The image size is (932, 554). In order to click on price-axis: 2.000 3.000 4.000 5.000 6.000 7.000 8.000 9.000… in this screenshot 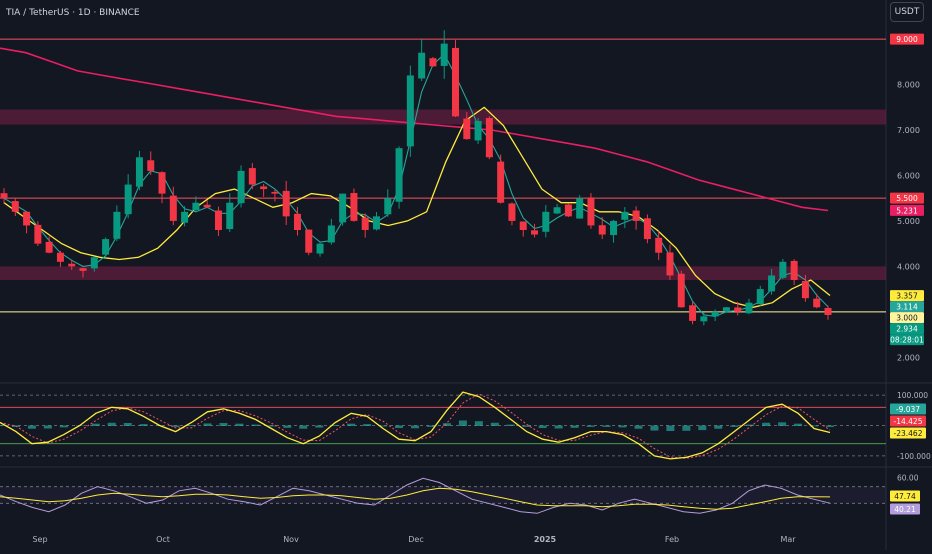, I will do `click(910, 274)`.